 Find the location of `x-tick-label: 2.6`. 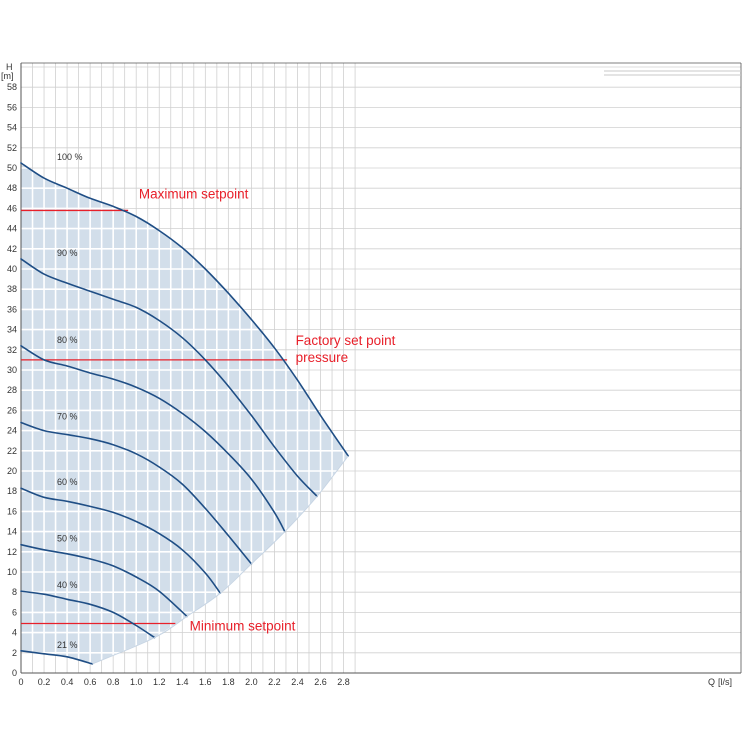

x-tick-label: 2.6 is located at coordinates (320, 682).